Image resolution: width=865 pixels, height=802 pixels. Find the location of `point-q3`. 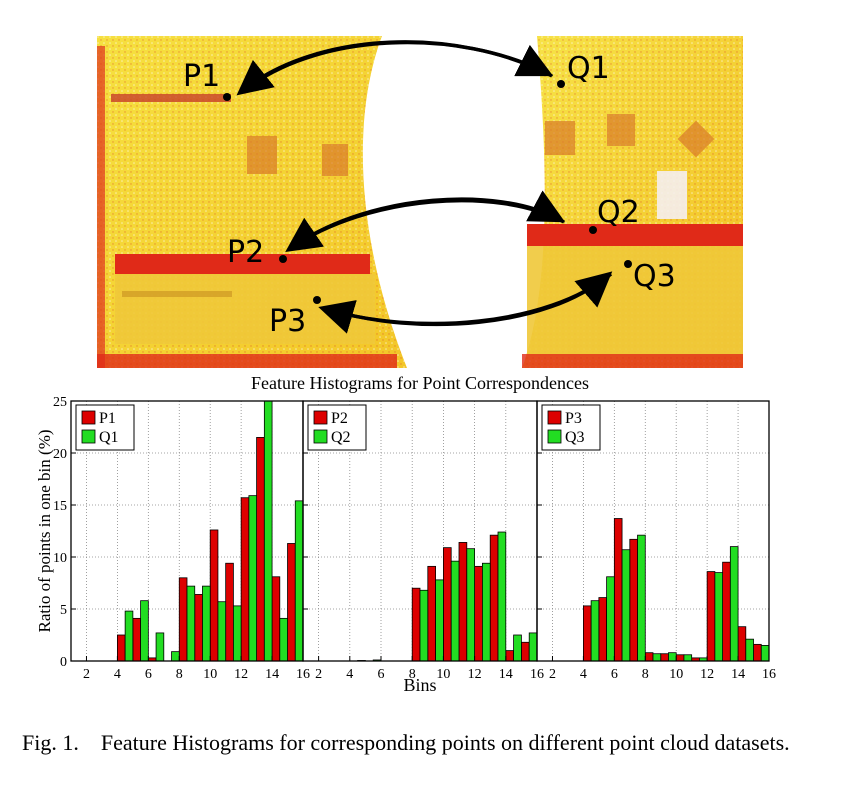

point-q3 is located at coordinates (628, 264).